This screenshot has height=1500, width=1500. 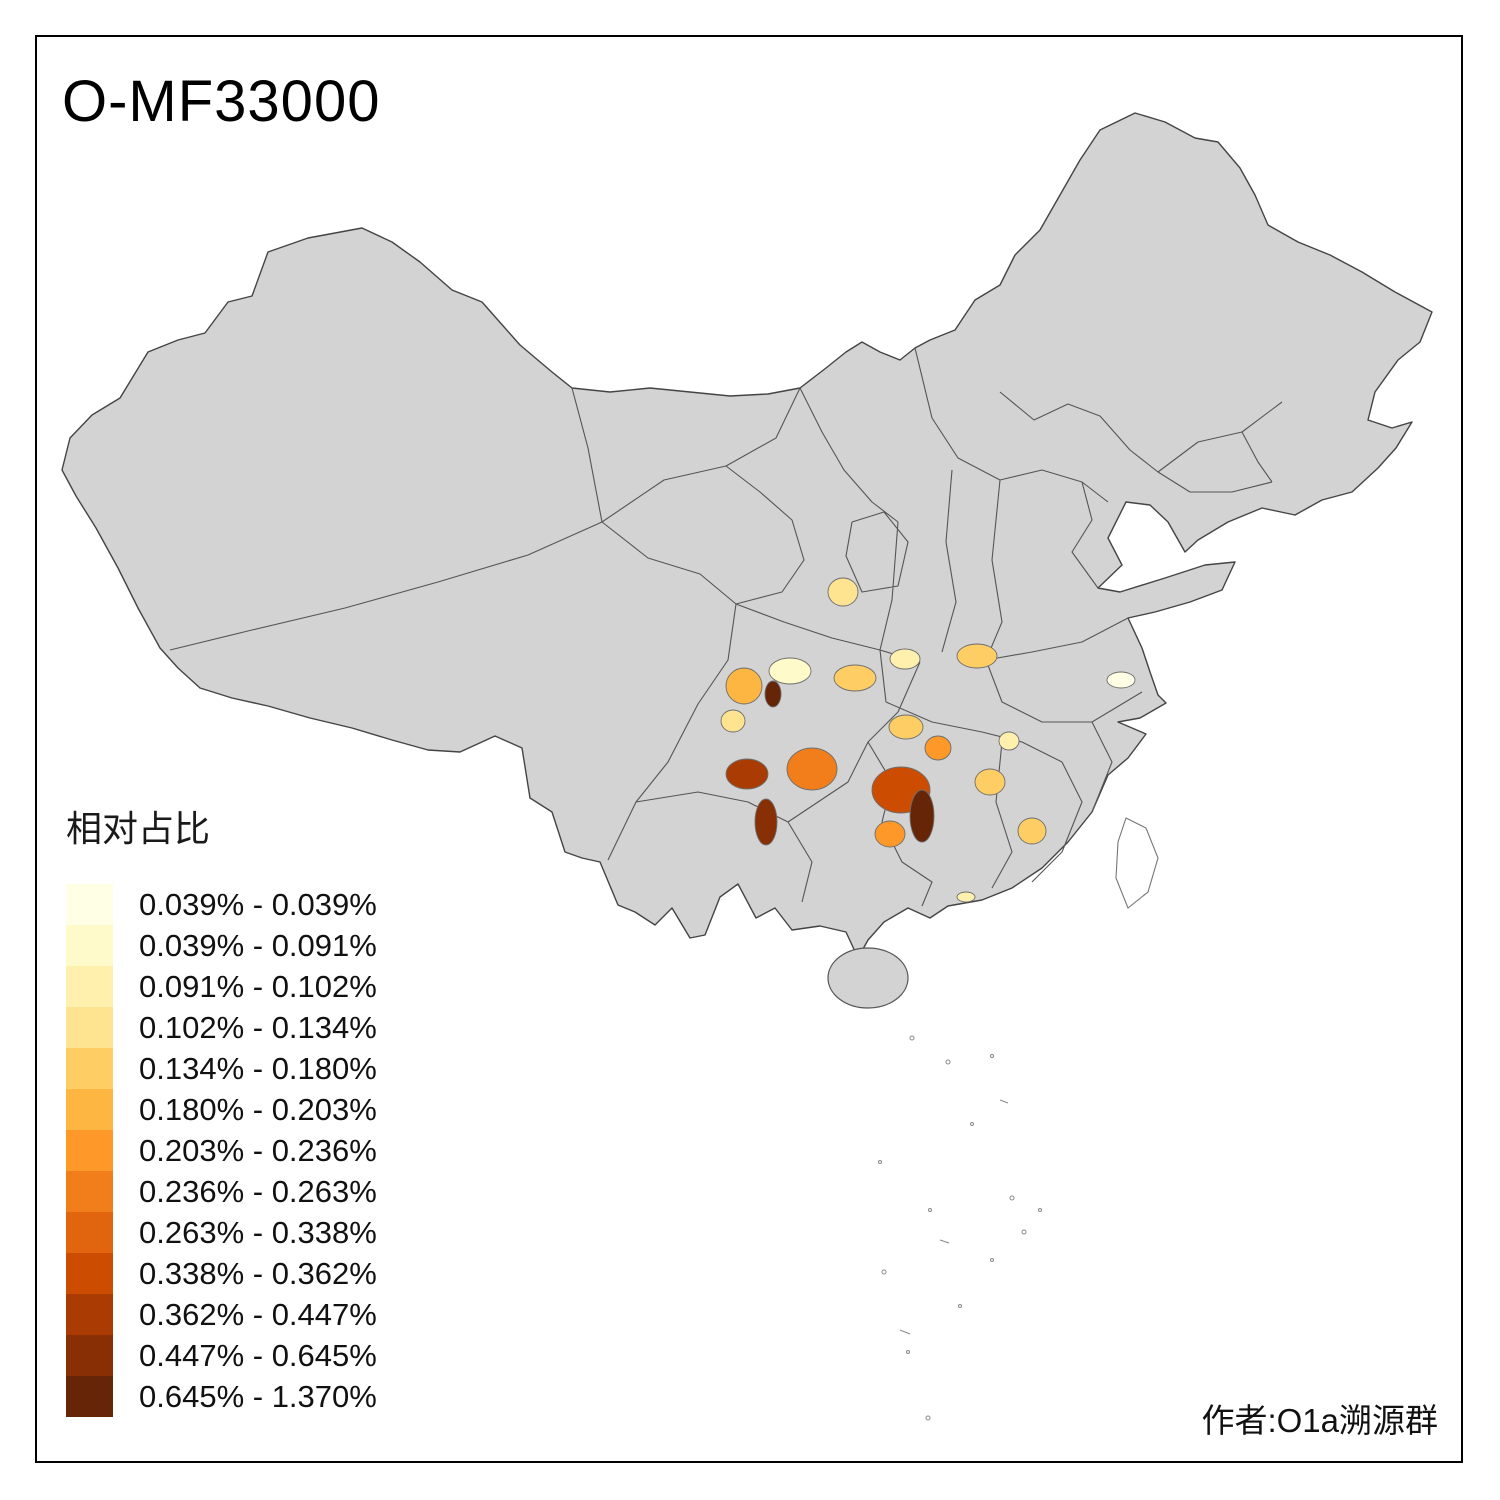 I want to click on highlight-regions, so click(x=928, y=740).